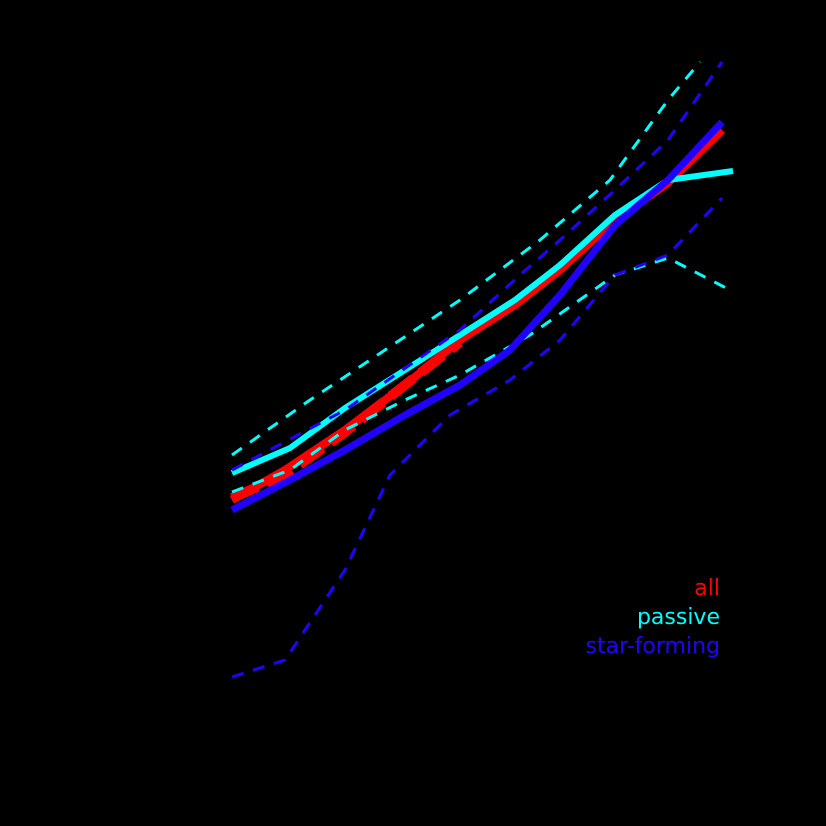 The image size is (826, 826). What do you see at coordinates (652, 646) in the screenshot?
I see `legend-item-star-forming: star-forming` at bounding box center [652, 646].